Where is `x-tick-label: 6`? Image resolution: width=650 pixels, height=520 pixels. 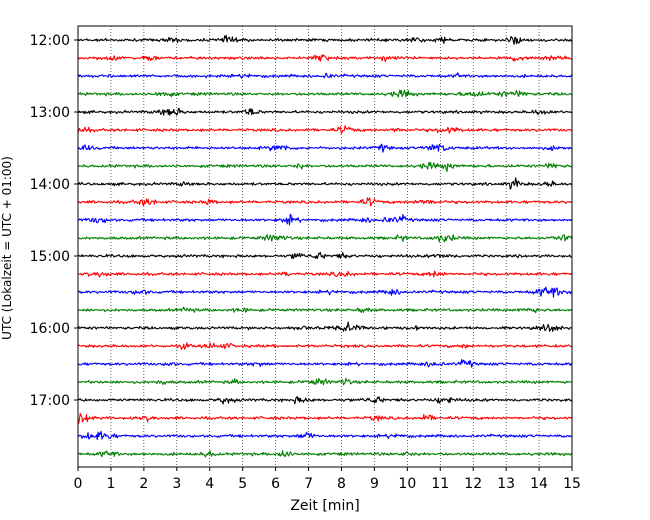
x-tick-label: 6 is located at coordinates (275, 484).